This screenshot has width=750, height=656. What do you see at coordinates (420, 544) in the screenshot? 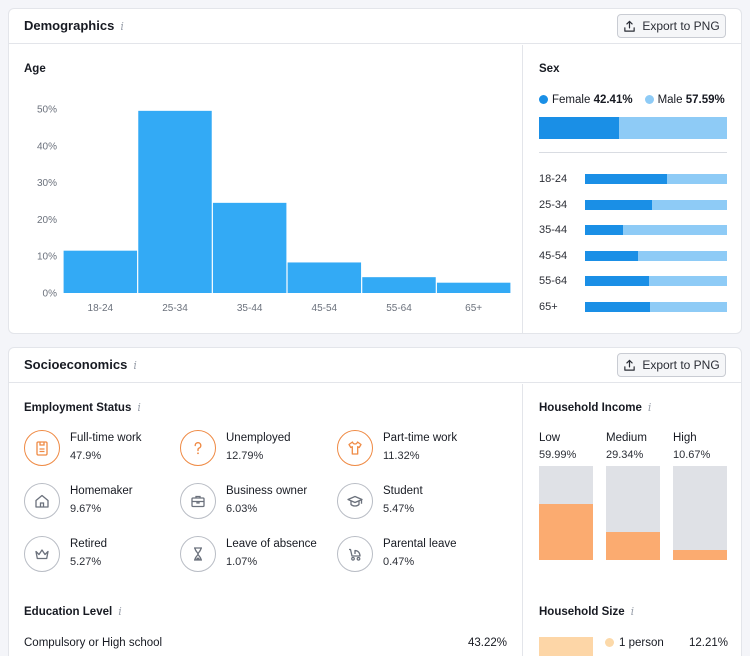
I see `employment-name: Parental leave` at bounding box center [420, 544].